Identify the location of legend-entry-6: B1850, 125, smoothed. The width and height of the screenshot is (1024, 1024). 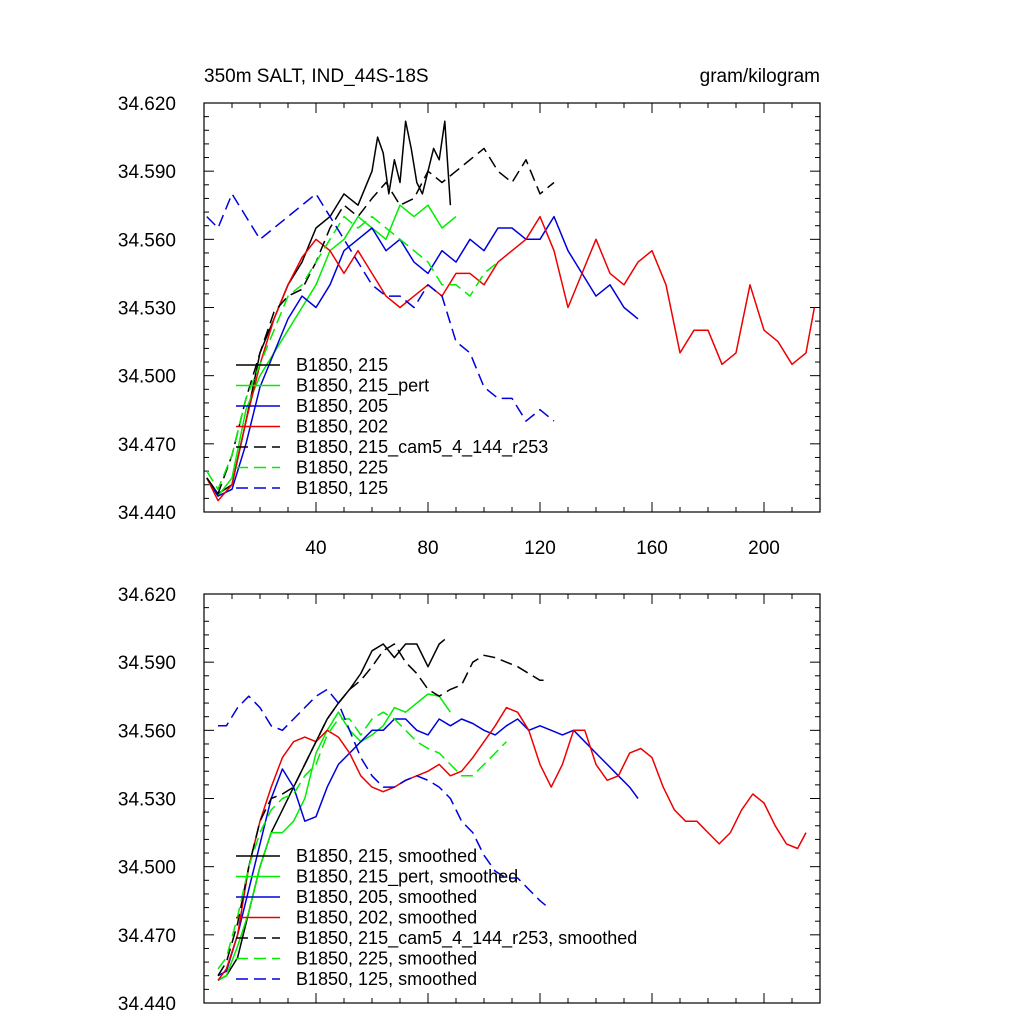
(386, 979).